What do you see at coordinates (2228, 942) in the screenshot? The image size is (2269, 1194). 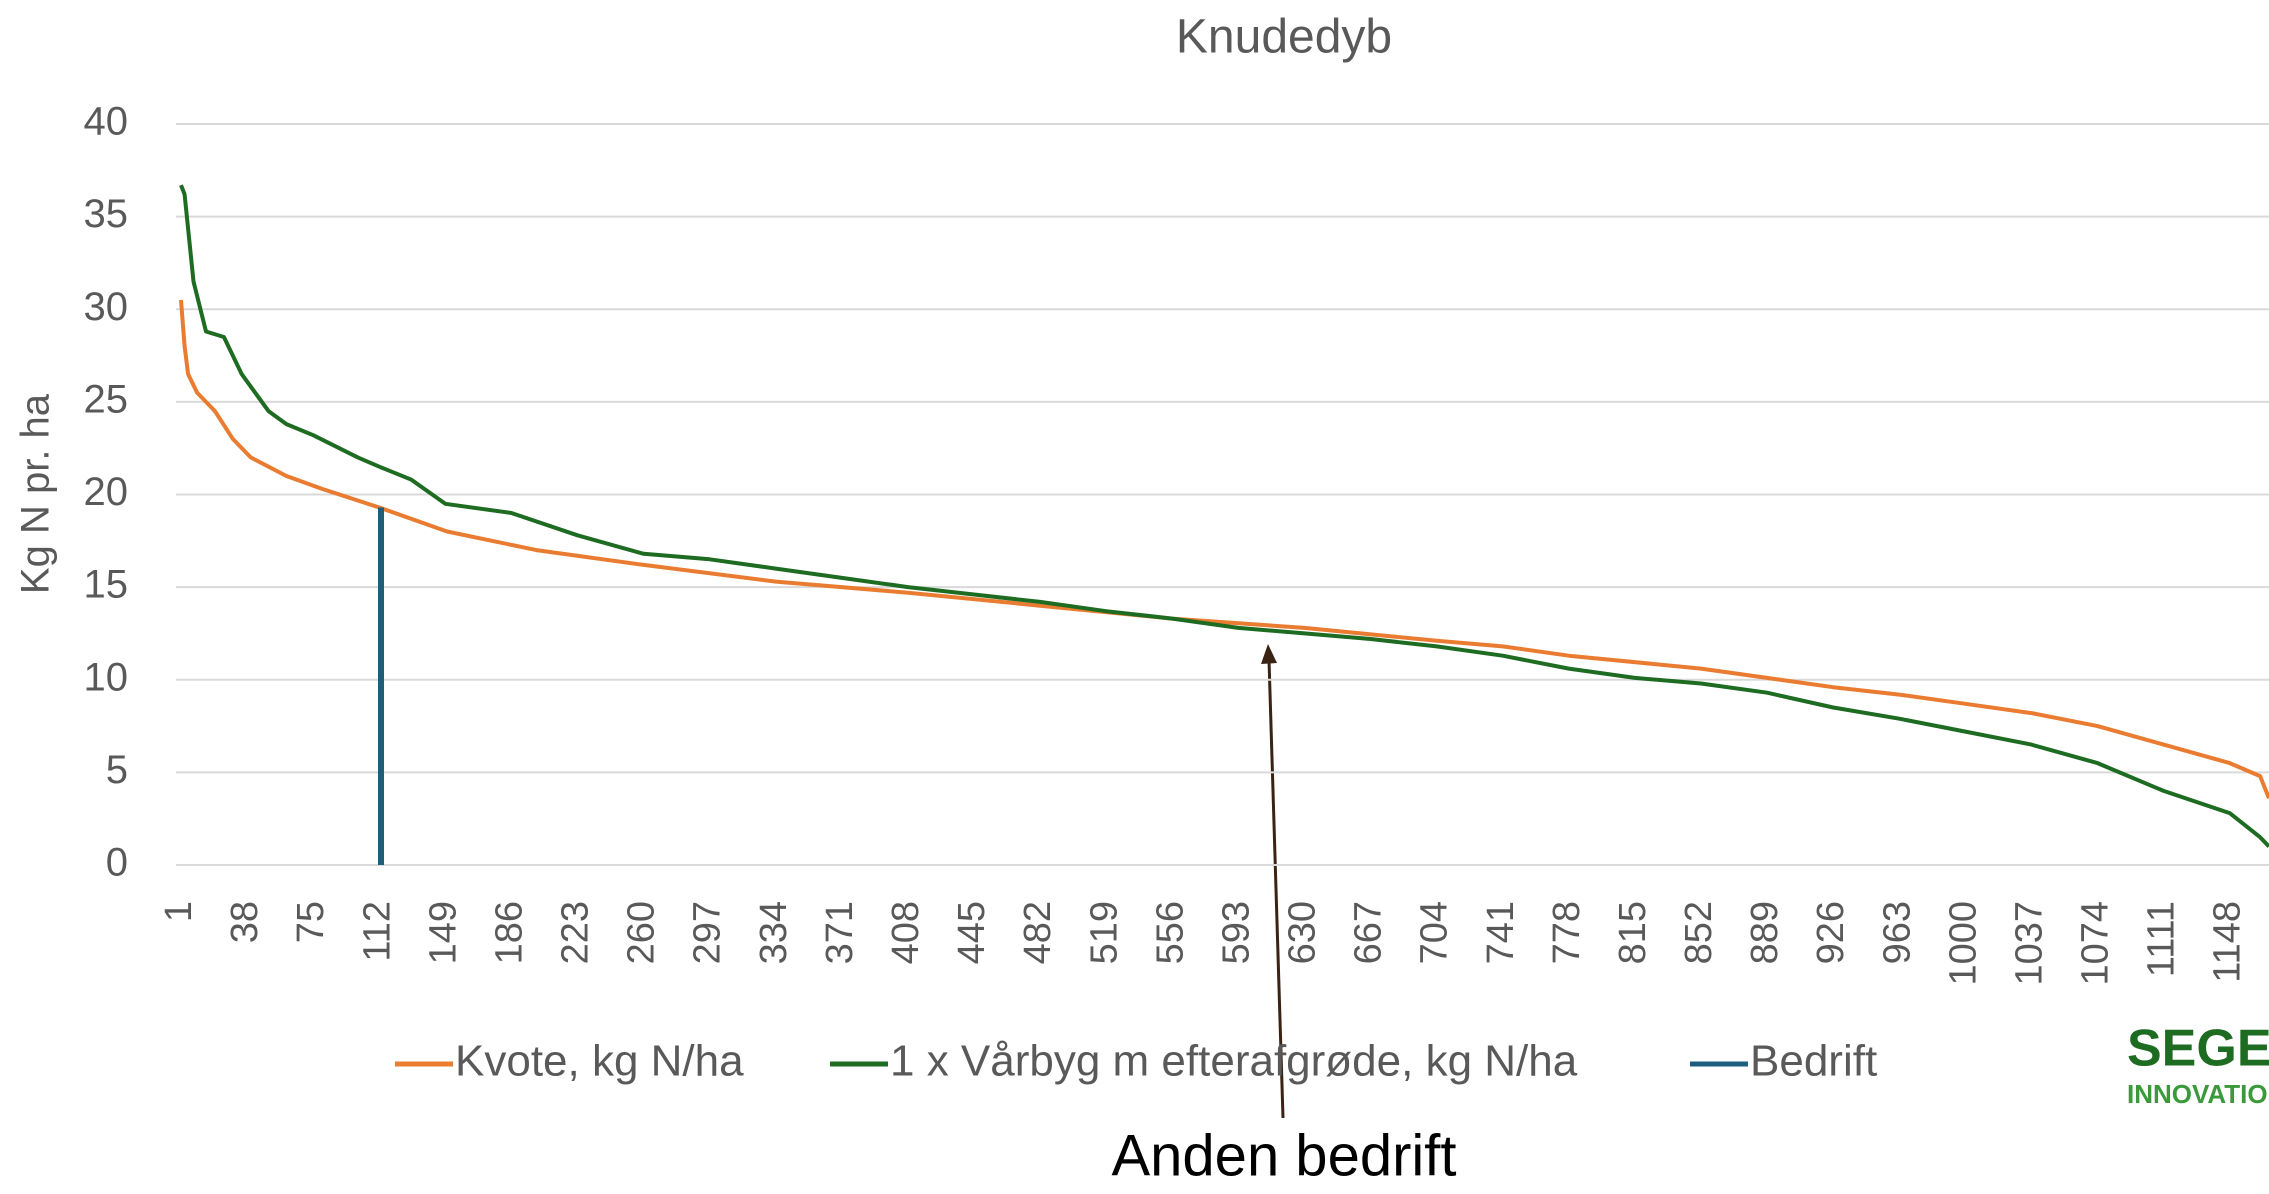 I see `x-tick-label: 1148` at bounding box center [2228, 942].